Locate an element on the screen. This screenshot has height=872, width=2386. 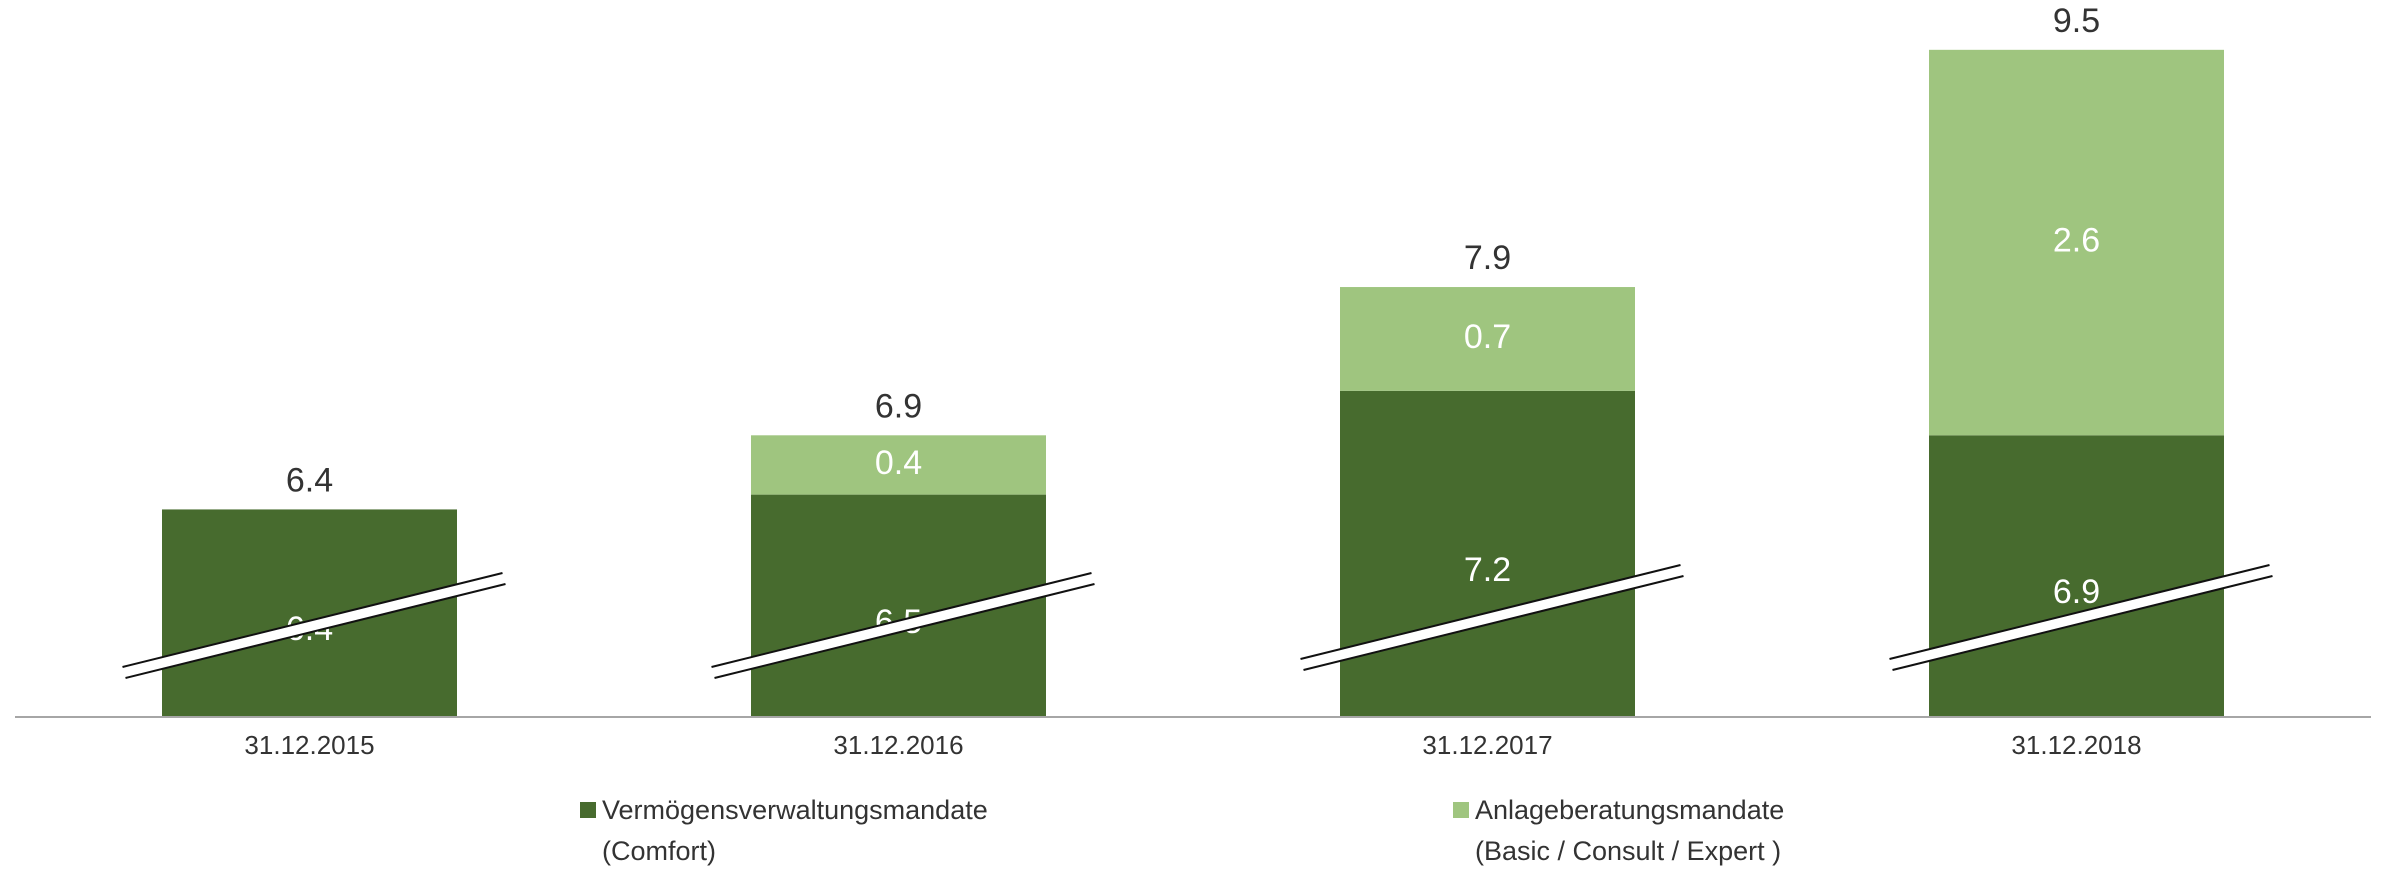
value-label: 2.6 is located at coordinates (2076, 241).